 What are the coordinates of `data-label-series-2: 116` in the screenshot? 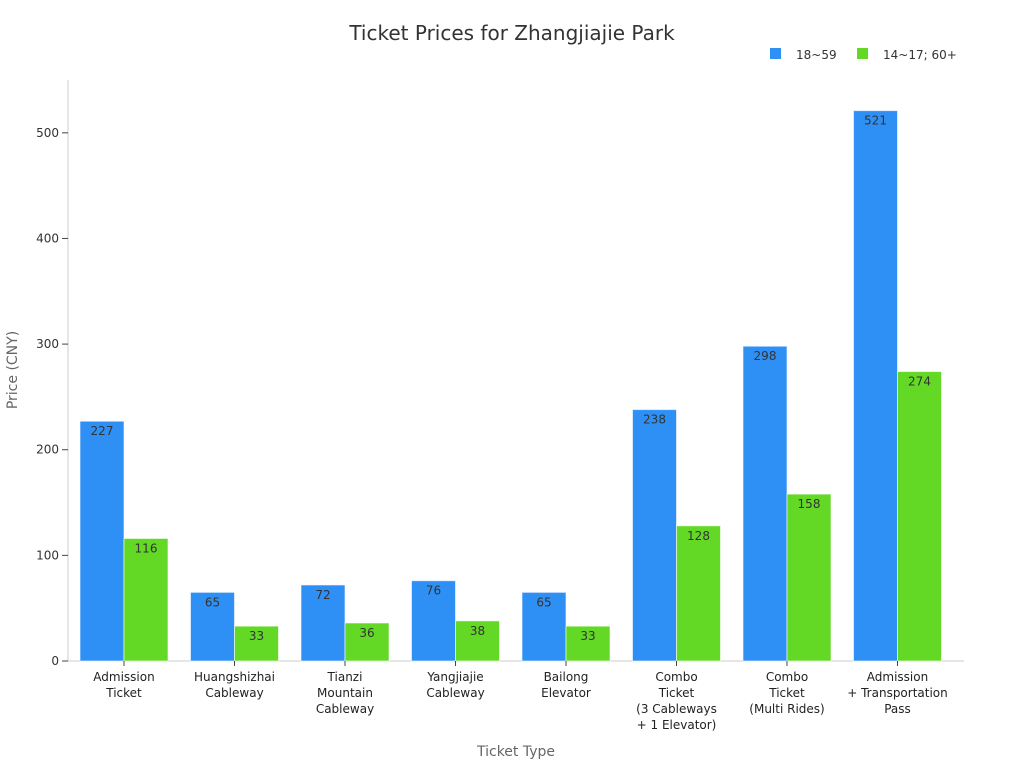 It's located at (146, 548).